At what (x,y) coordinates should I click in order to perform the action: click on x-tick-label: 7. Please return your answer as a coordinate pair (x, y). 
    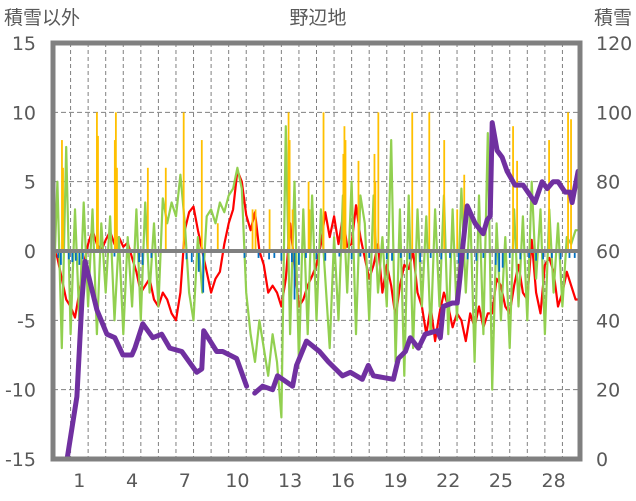
    Looking at the image, I should click on (185, 481).